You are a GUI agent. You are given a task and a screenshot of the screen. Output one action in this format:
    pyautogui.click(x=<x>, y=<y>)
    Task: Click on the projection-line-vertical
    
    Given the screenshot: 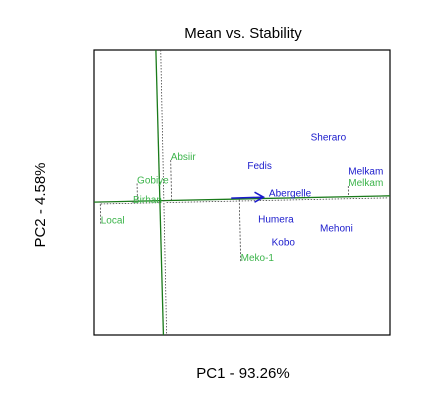 What is the action you would take?
    pyautogui.click(x=164, y=192)
    